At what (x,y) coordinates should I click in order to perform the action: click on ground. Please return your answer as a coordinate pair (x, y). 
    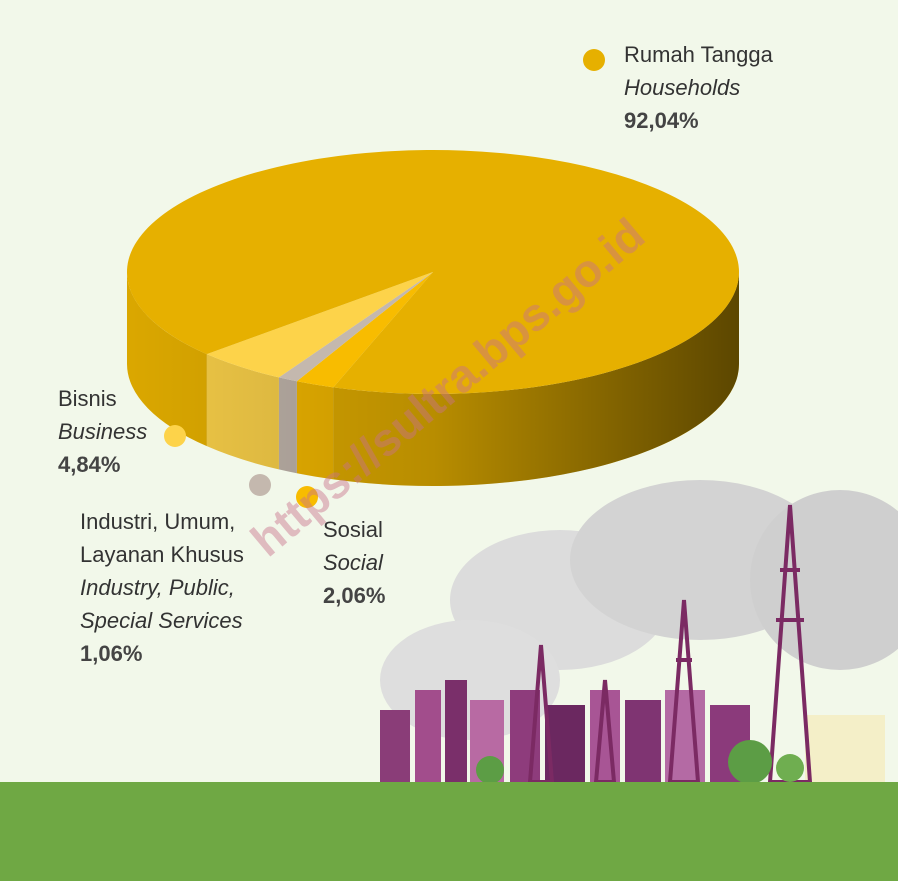
    Looking at the image, I should click on (449, 831).